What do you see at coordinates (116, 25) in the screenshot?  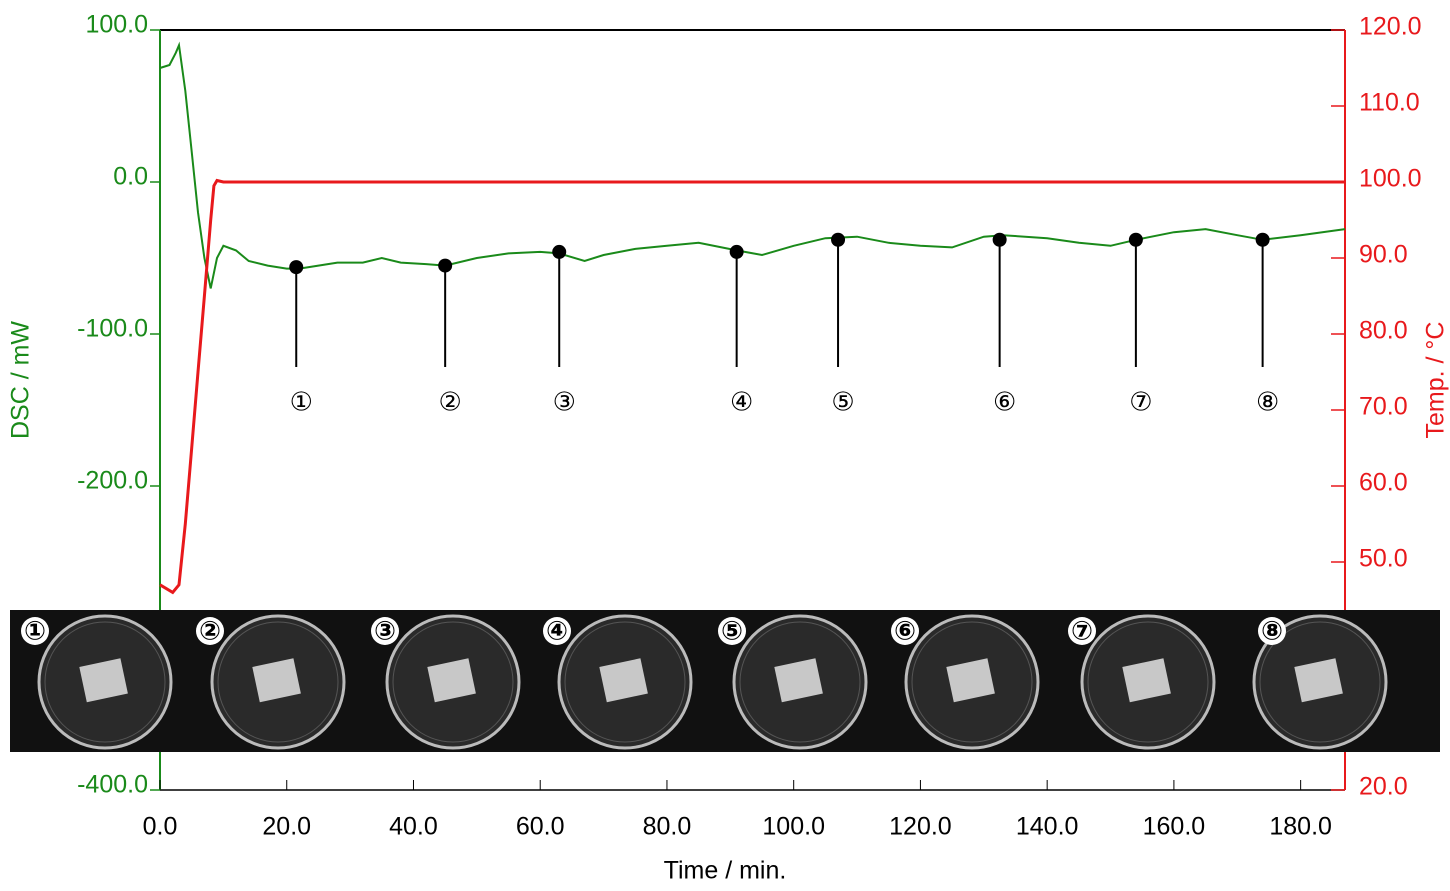 I see `y-tick-label: 100.0` at bounding box center [116, 25].